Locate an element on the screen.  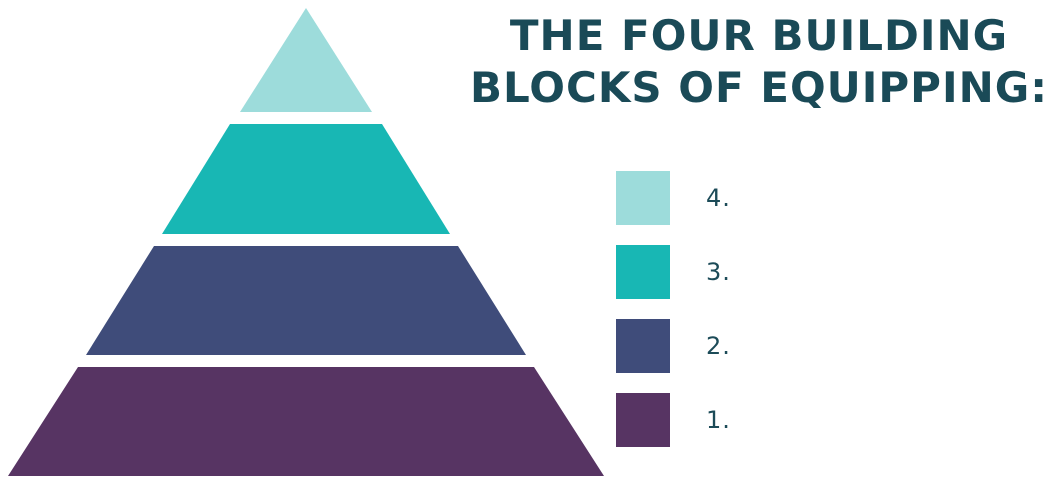
legend-item-1: 1. is located at coordinates (716, 420).